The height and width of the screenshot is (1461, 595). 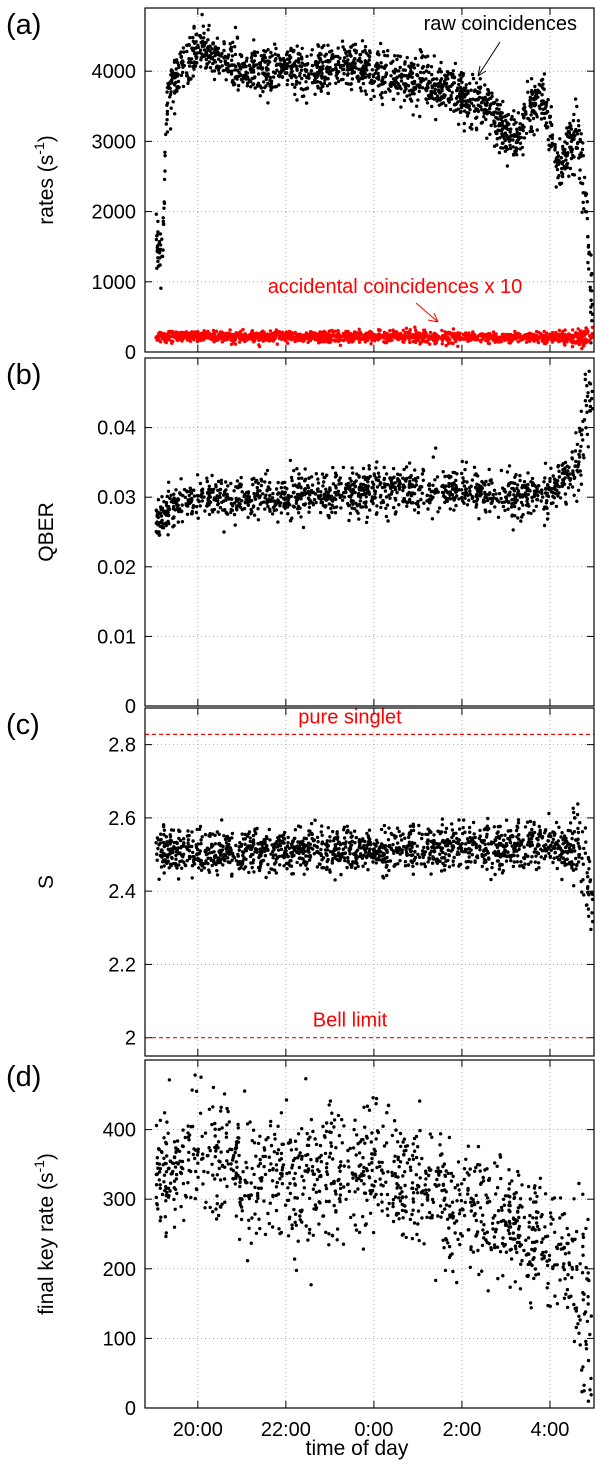 I want to click on ytick-label: 2000, so click(x=114, y=213).